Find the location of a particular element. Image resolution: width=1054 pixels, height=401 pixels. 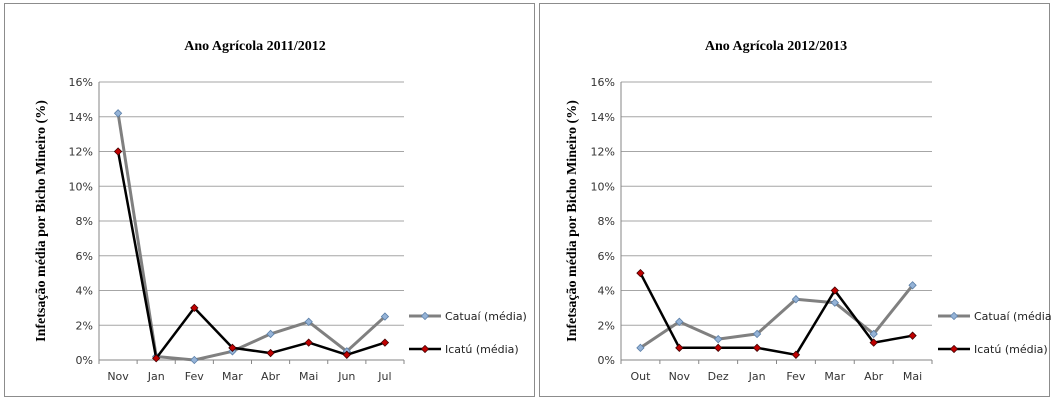

x-tick-label: Jun is located at coordinates (346, 376).